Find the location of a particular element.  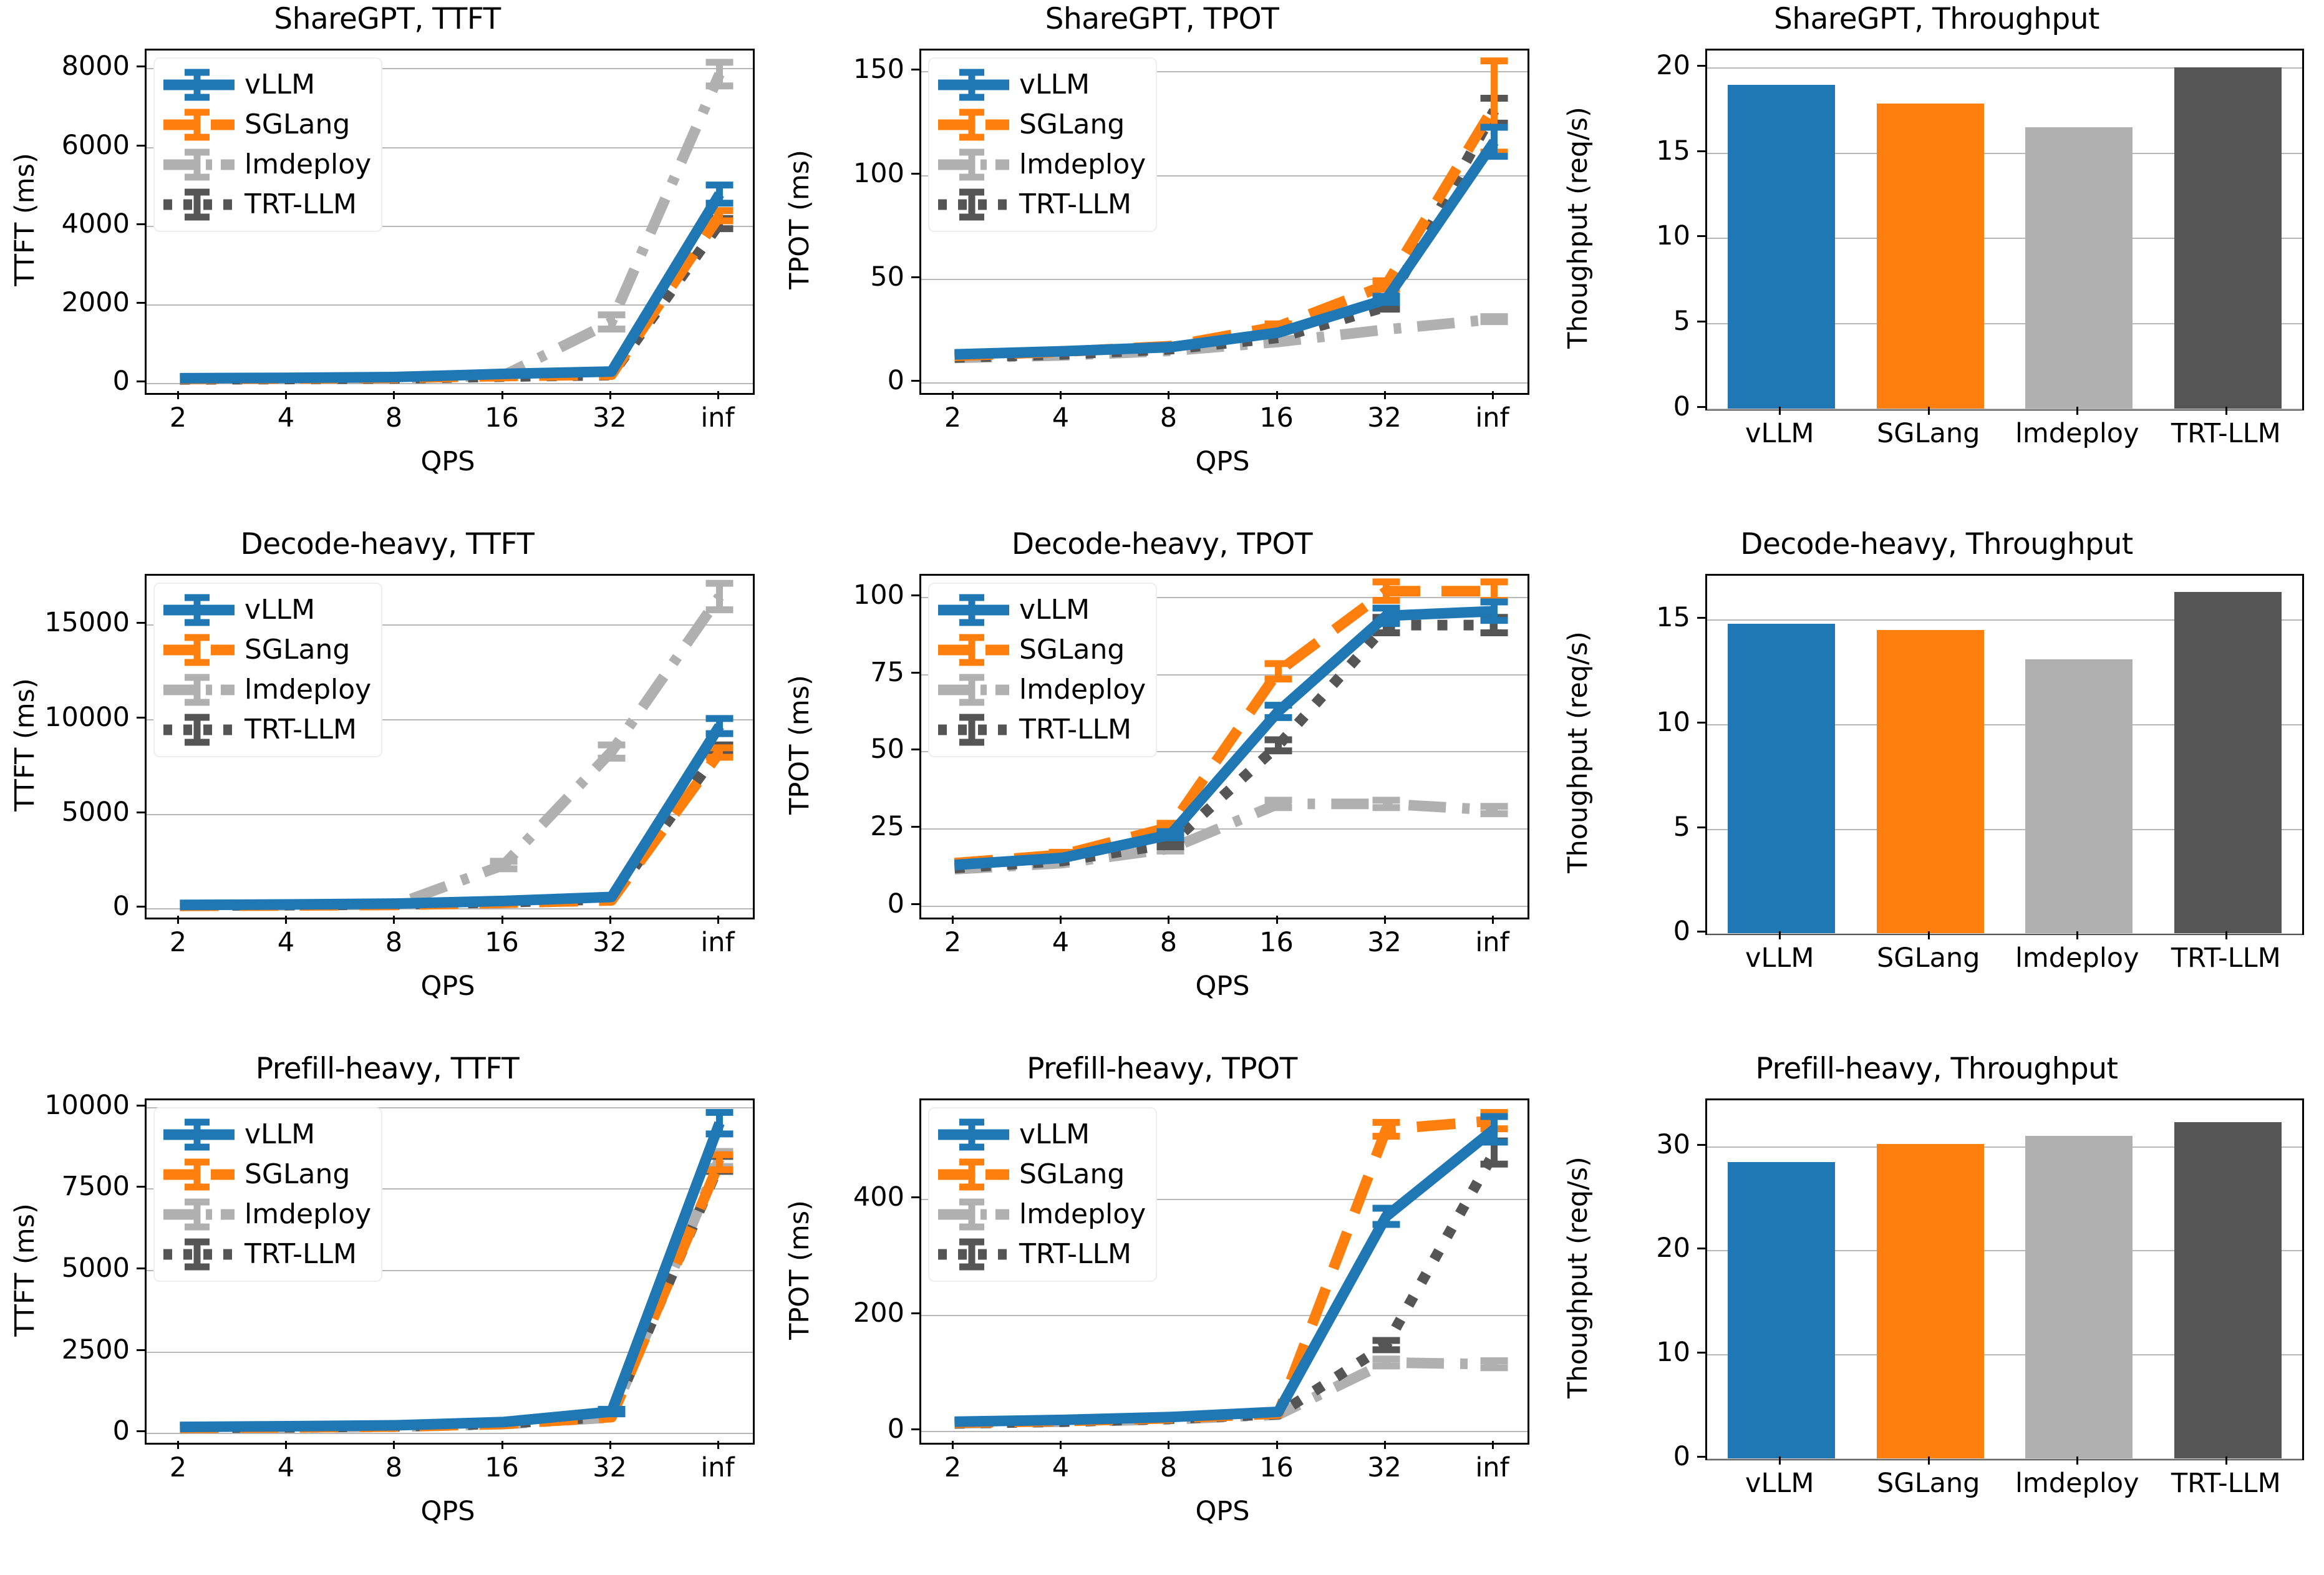

x-axis-label: QPS is located at coordinates (1222, 986).